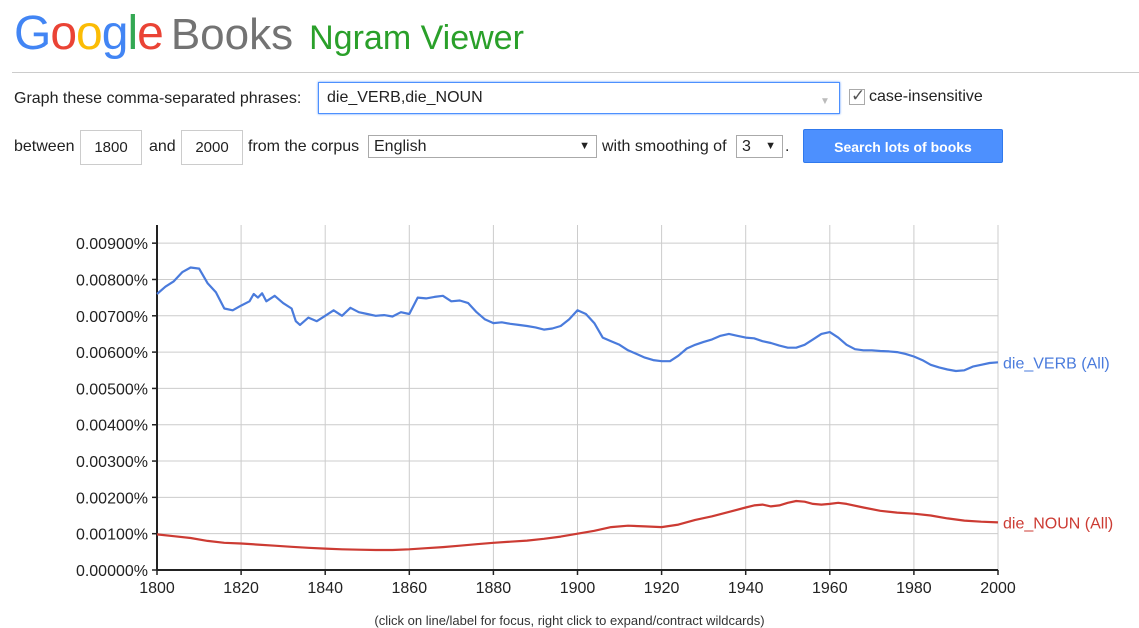 This screenshot has height=628, width=1139. I want to click on y-tick-label: 0.00200%, so click(112, 498).